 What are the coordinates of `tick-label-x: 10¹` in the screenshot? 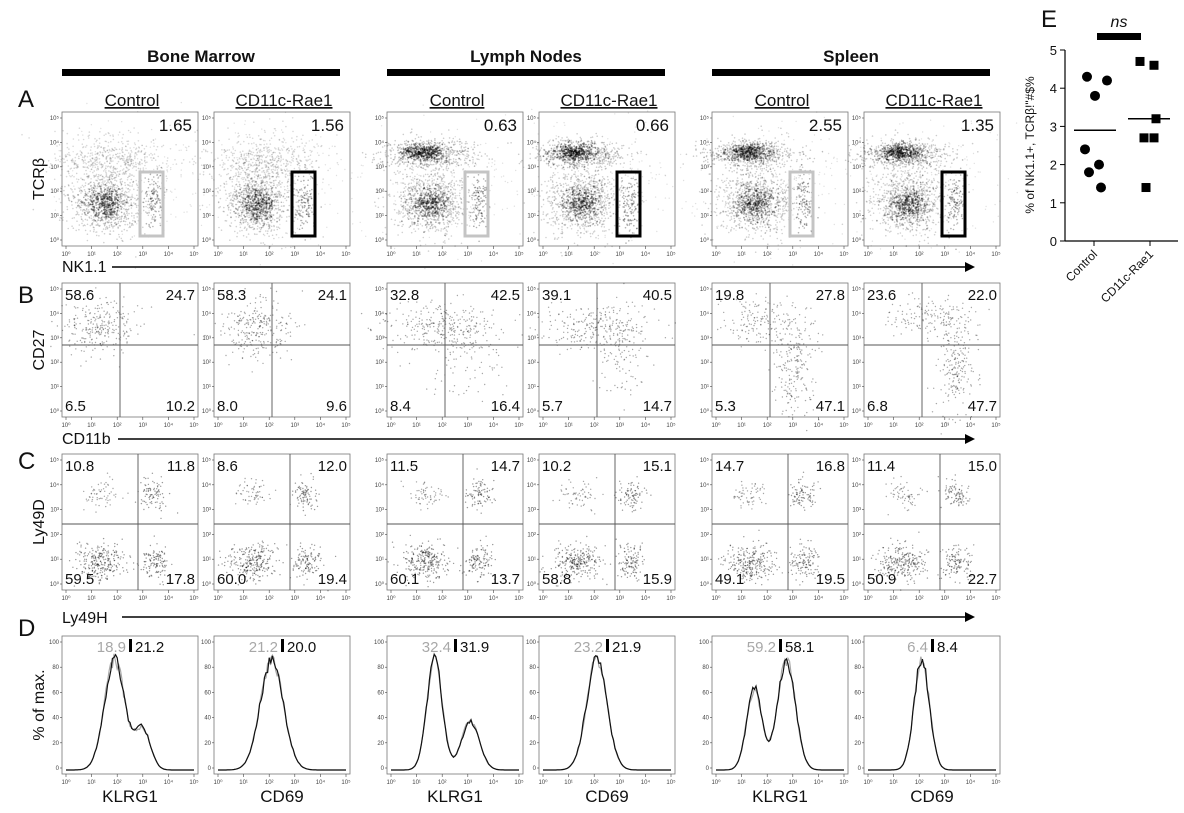 It's located at (91, 255).